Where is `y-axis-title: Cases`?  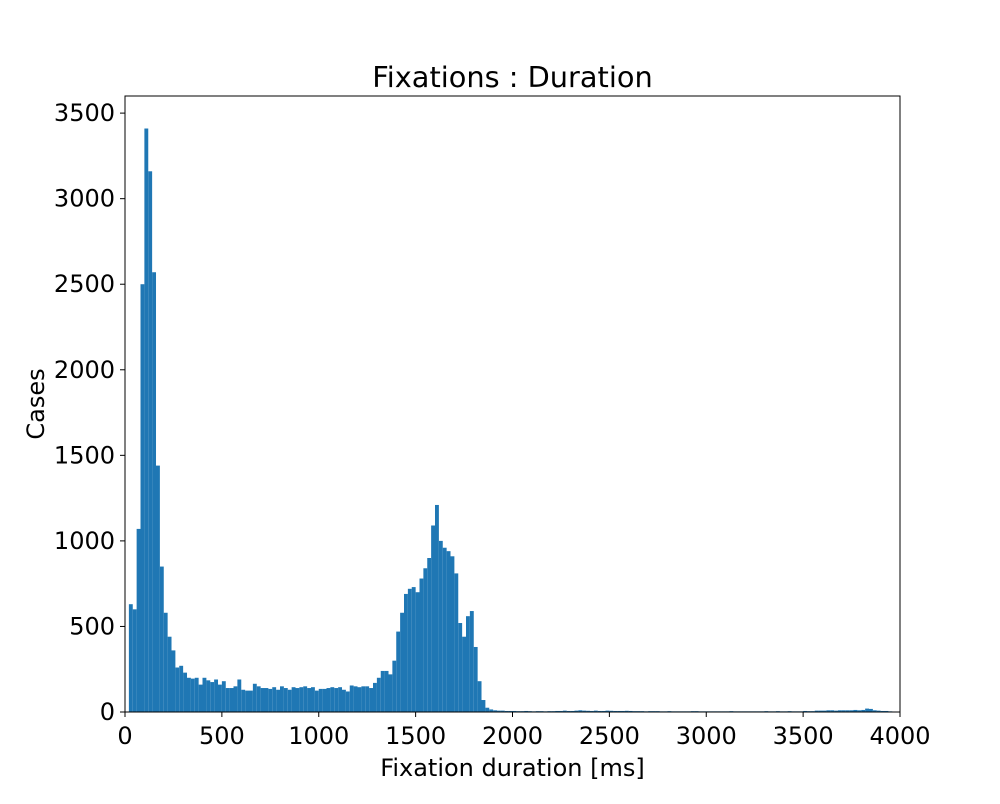 y-axis-title: Cases is located at coordinates (36, 403).